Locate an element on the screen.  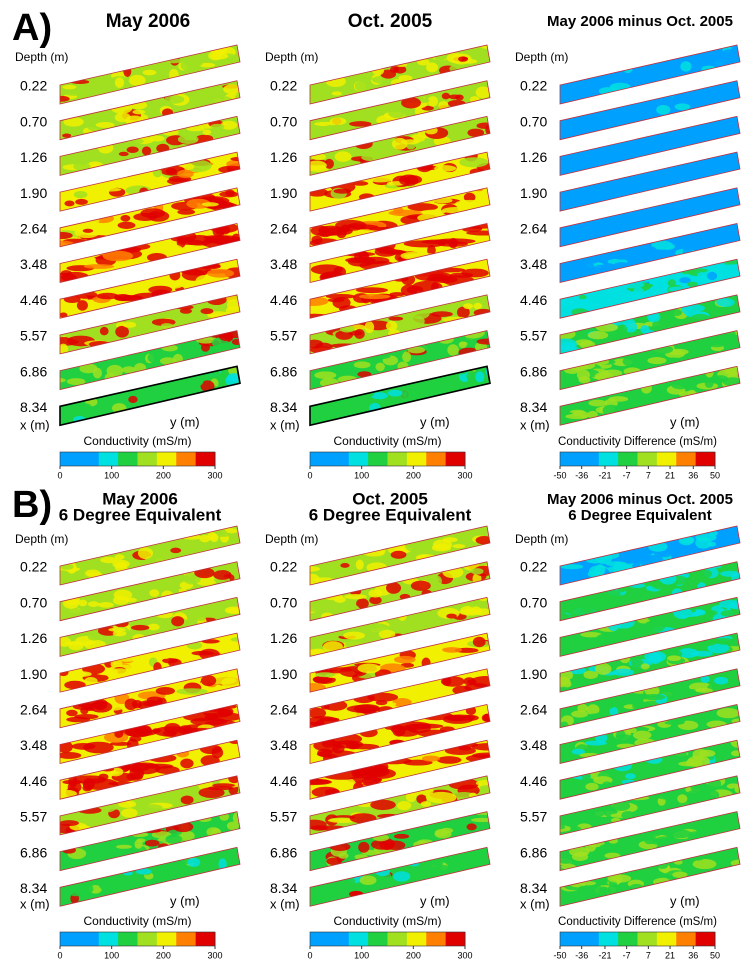
depth-label: 5.57 is located at coordinates (533, 817).